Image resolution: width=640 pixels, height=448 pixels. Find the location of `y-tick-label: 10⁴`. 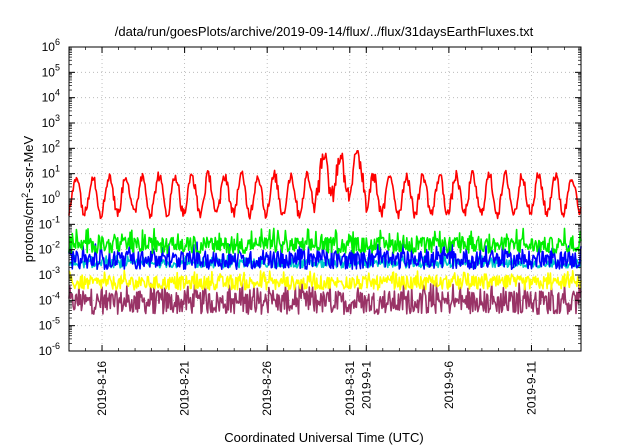

y-tick-label: 10⁴ is located at coordinates (51, 96).